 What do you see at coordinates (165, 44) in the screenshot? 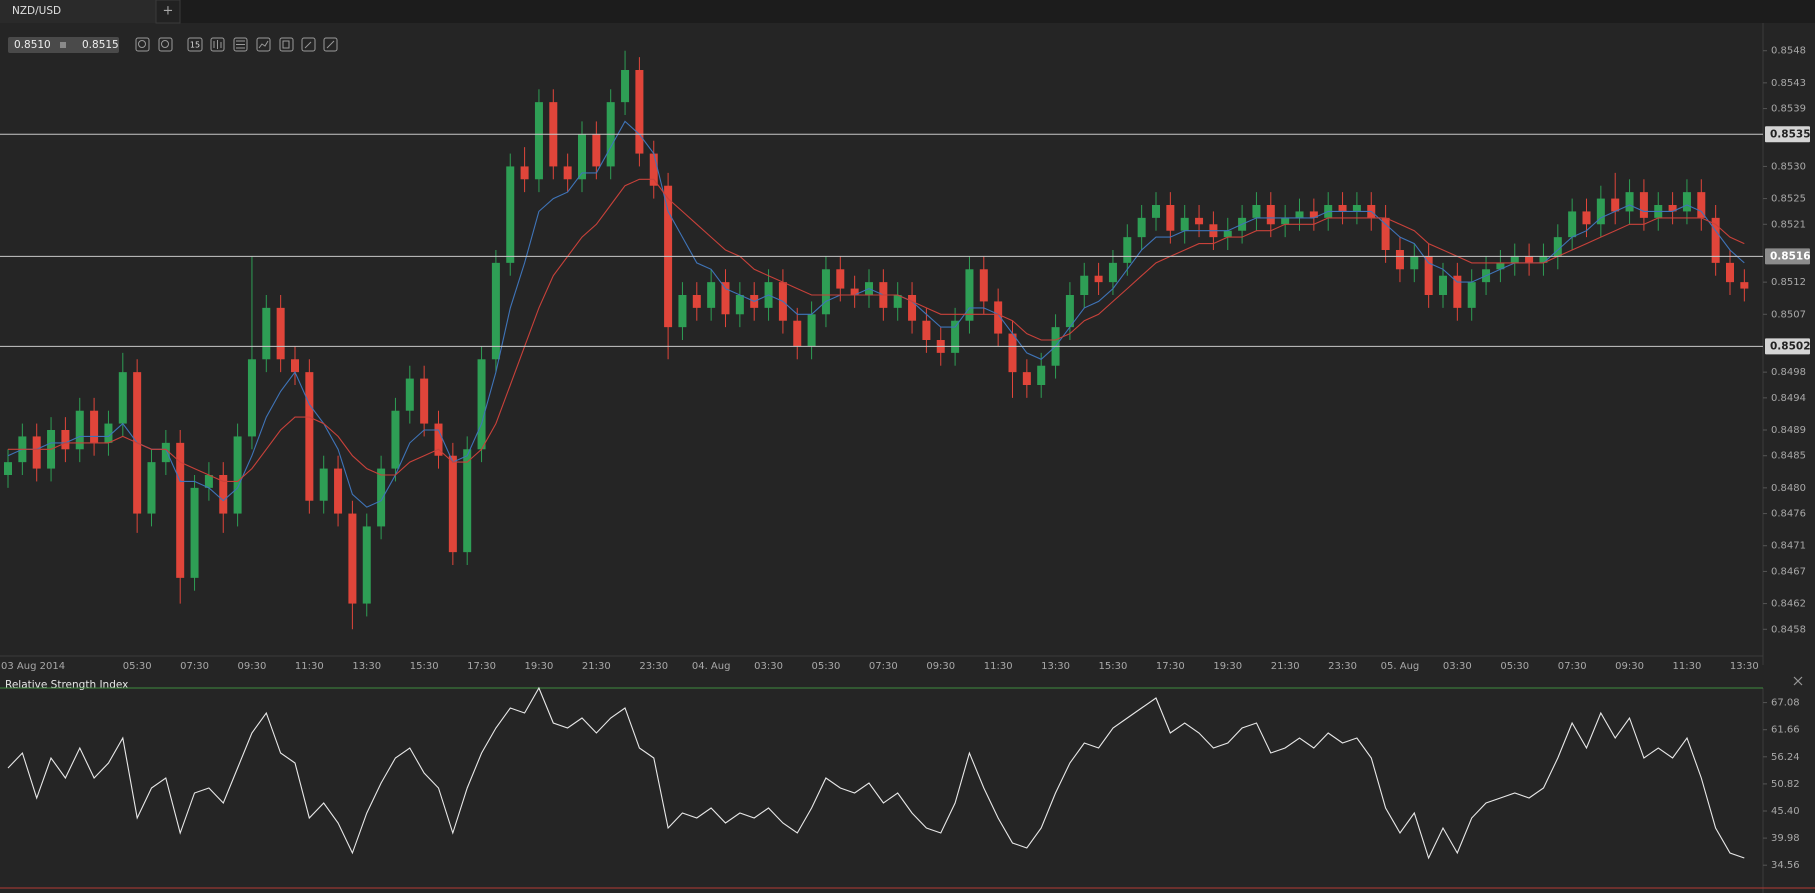
I see `zoom-in-button` at bounding box center [165, 44].